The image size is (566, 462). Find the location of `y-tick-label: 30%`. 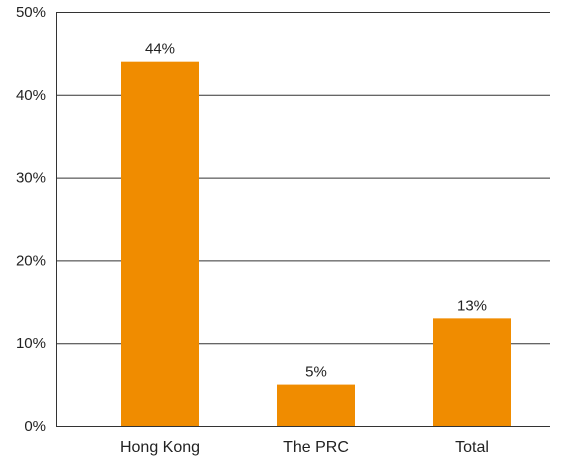

y-tick-label: 30% is located at coordinates (31, 178).